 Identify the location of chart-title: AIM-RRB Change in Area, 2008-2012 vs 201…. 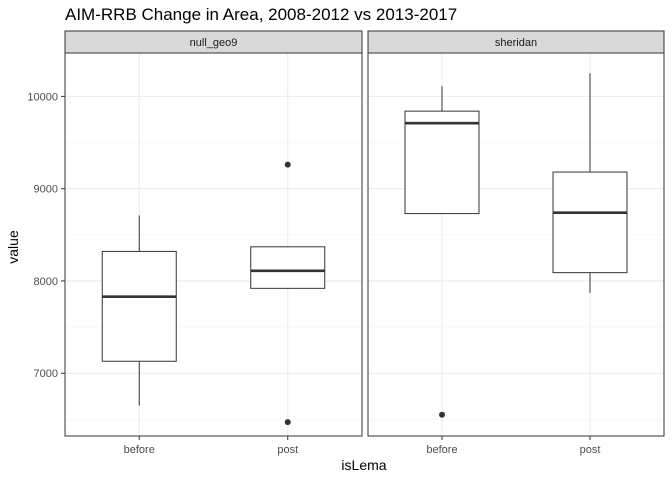
(261, 14).